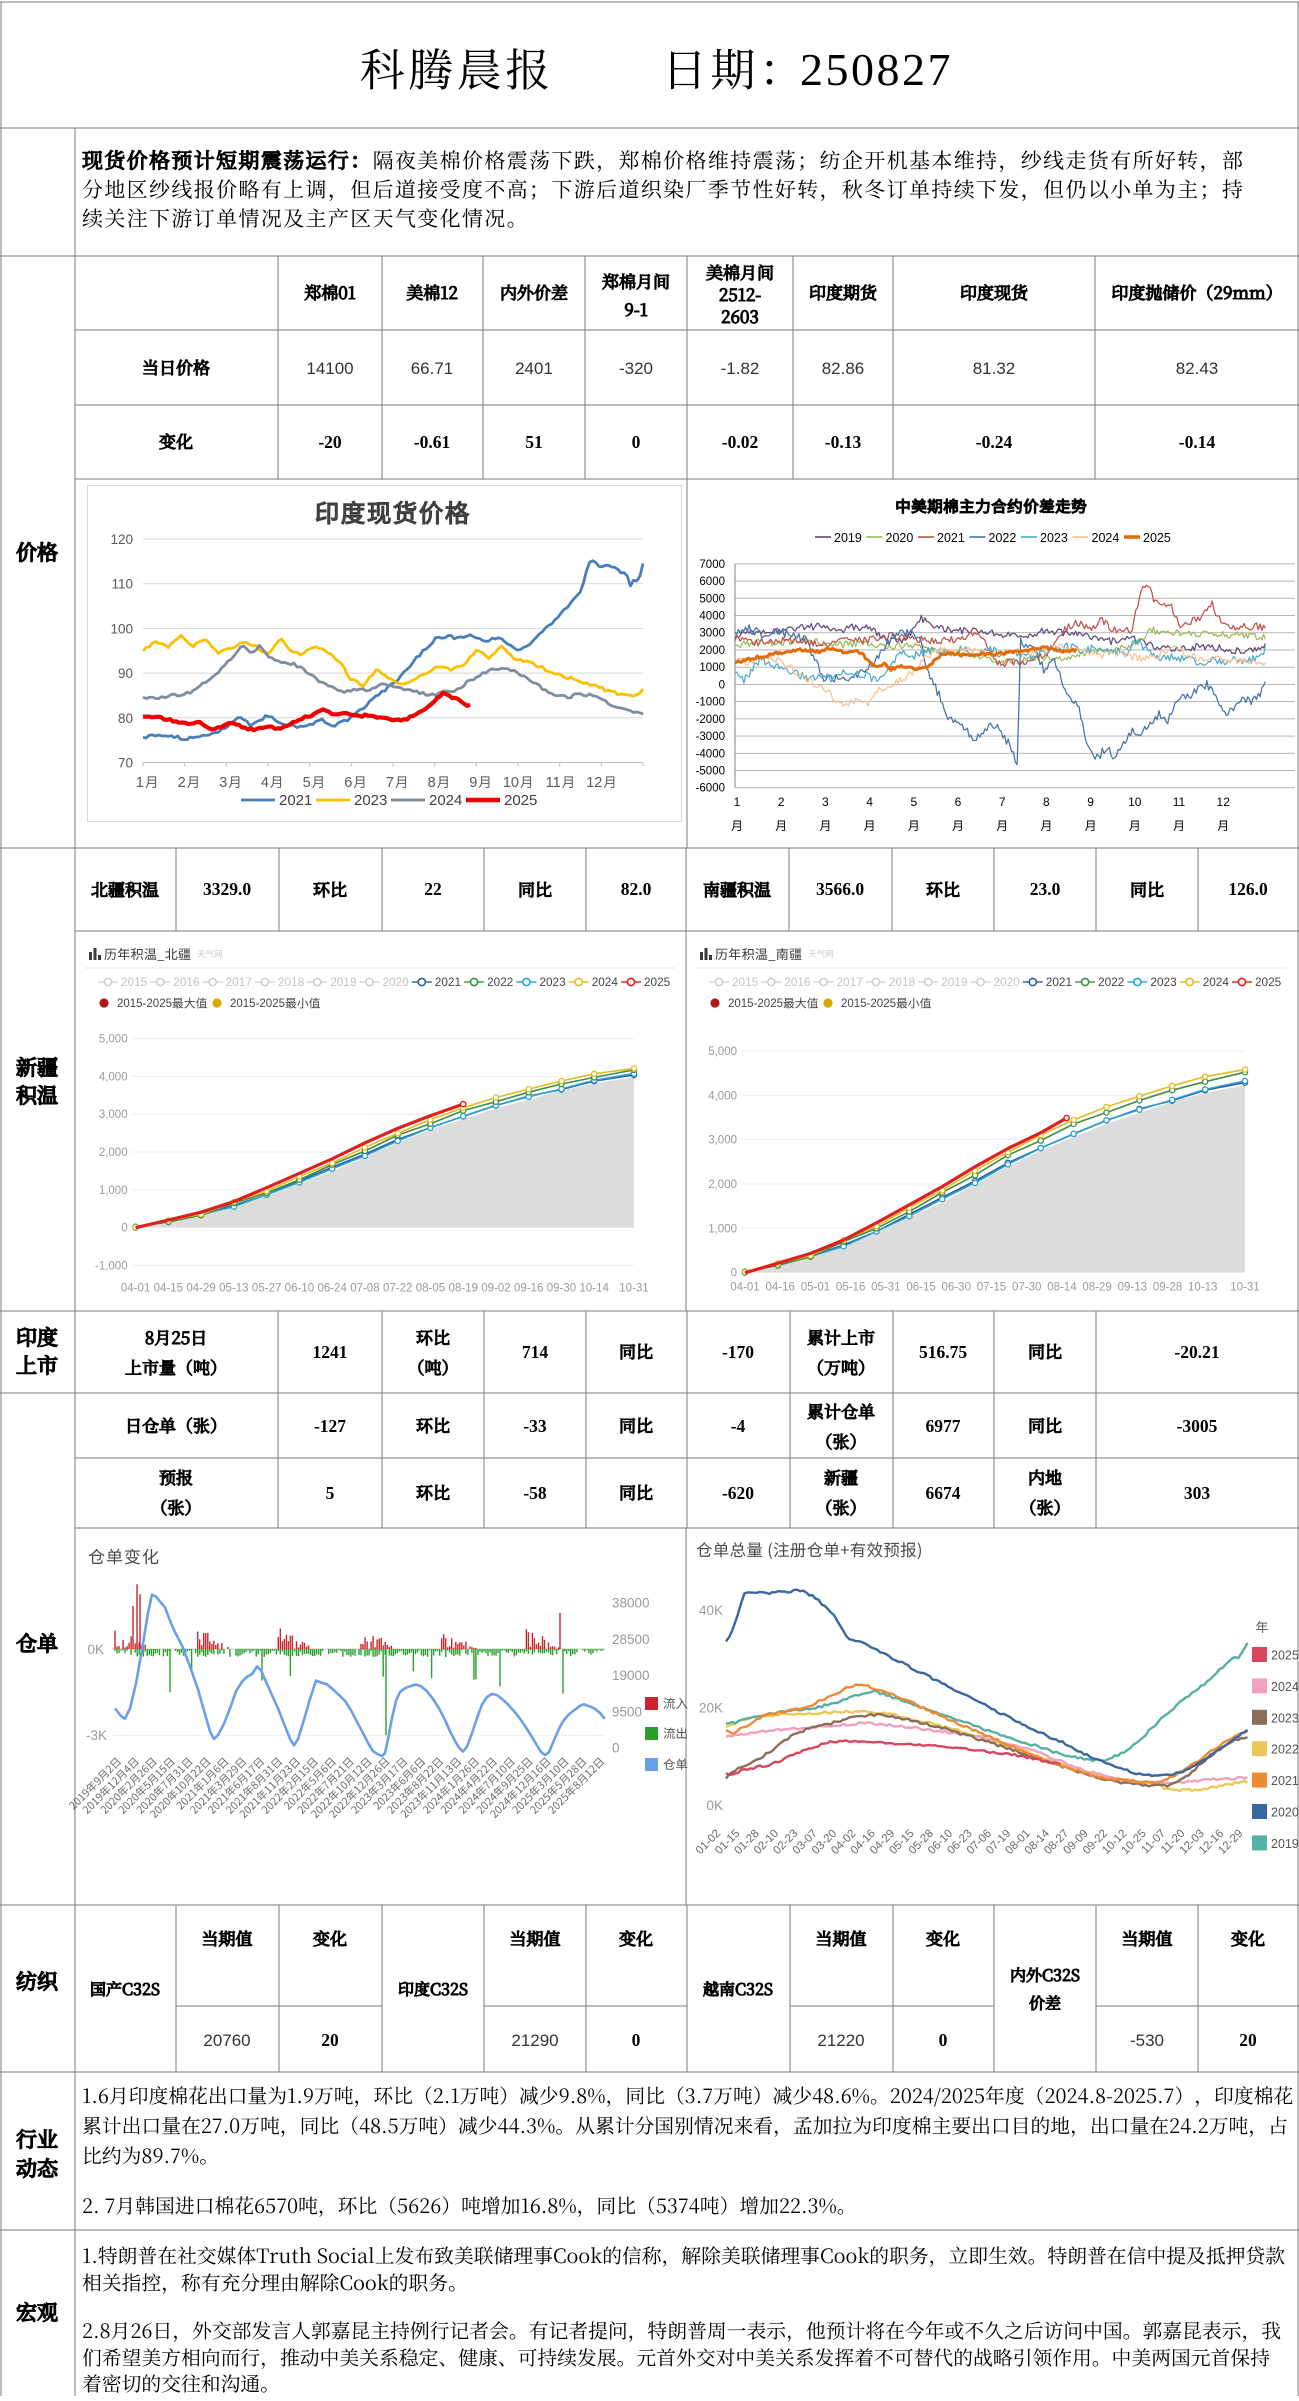  What do you see at coordinates (840, 2040) in the screenshot?
I see `svg-text: 21220` at bounding box center [840, 2040].